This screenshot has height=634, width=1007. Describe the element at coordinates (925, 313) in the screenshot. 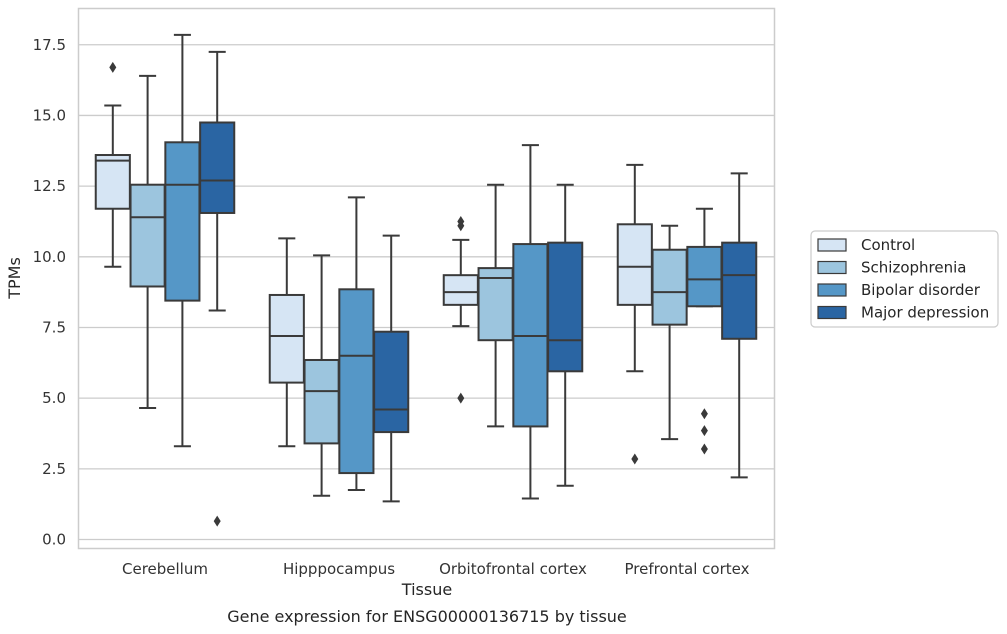

I see `legend-label: Major depression` at that location.